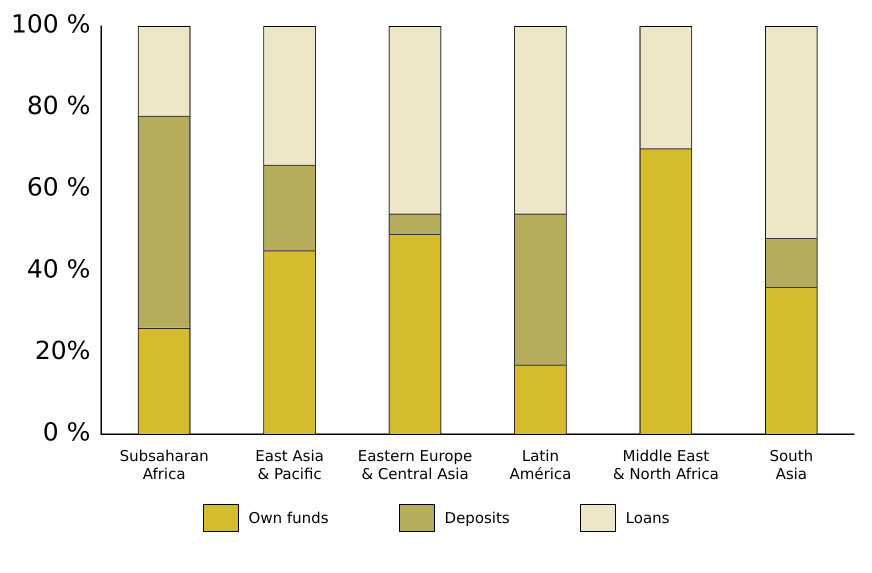 The image size is (872, 573). What do you see at coordinates (665, 464) in the screenshot?
I see `x-tick-label: Middle East & North Africa` at bounding box center [665, 464].